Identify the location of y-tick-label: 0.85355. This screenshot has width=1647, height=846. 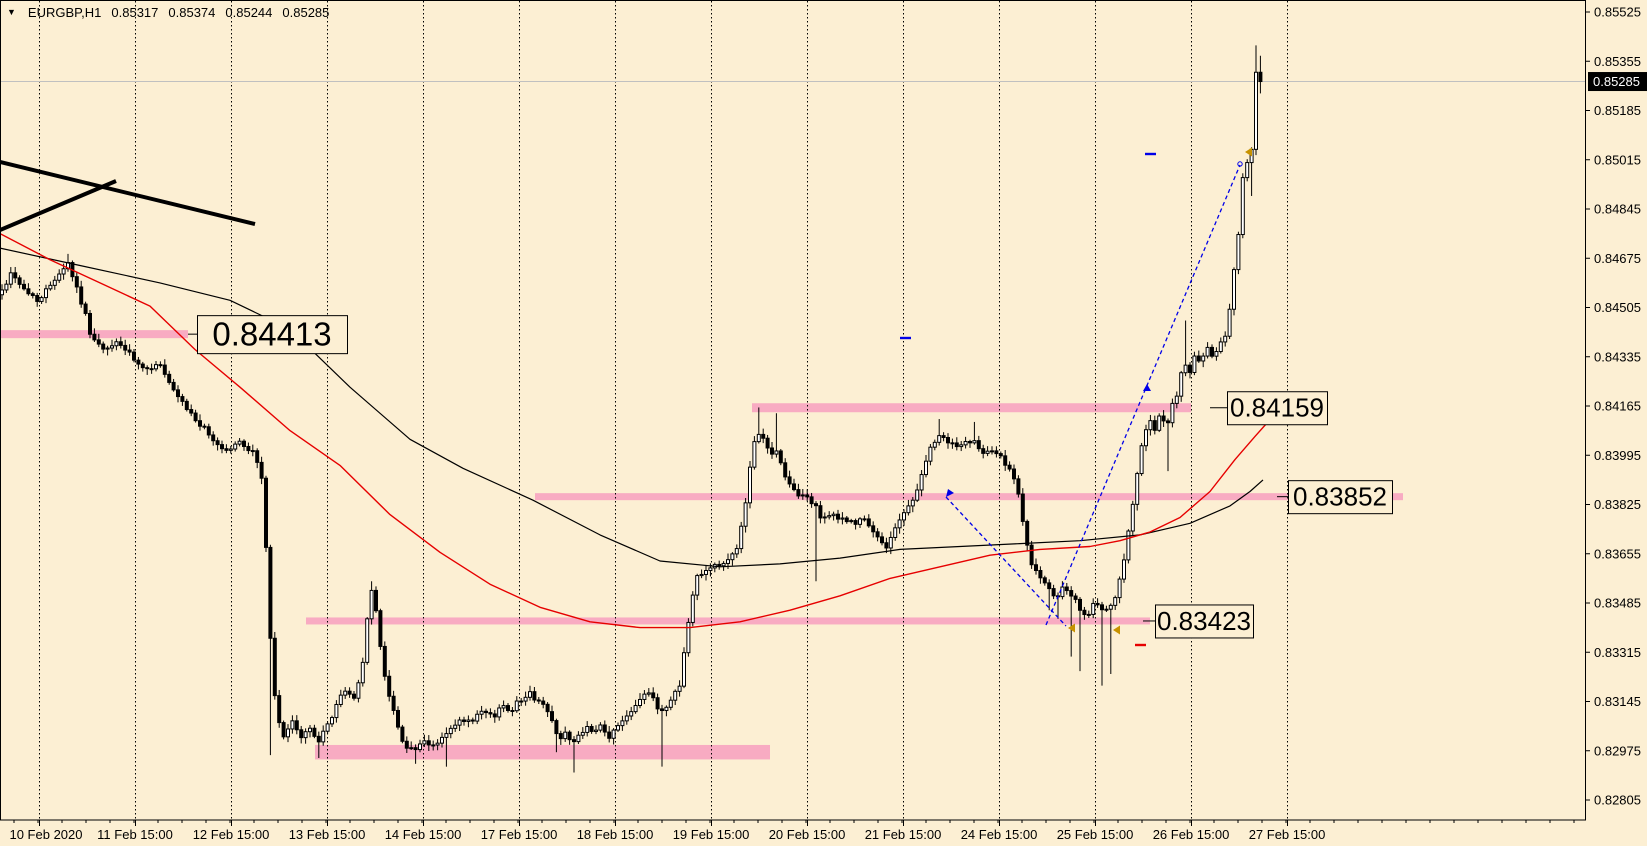
(1617, 61).